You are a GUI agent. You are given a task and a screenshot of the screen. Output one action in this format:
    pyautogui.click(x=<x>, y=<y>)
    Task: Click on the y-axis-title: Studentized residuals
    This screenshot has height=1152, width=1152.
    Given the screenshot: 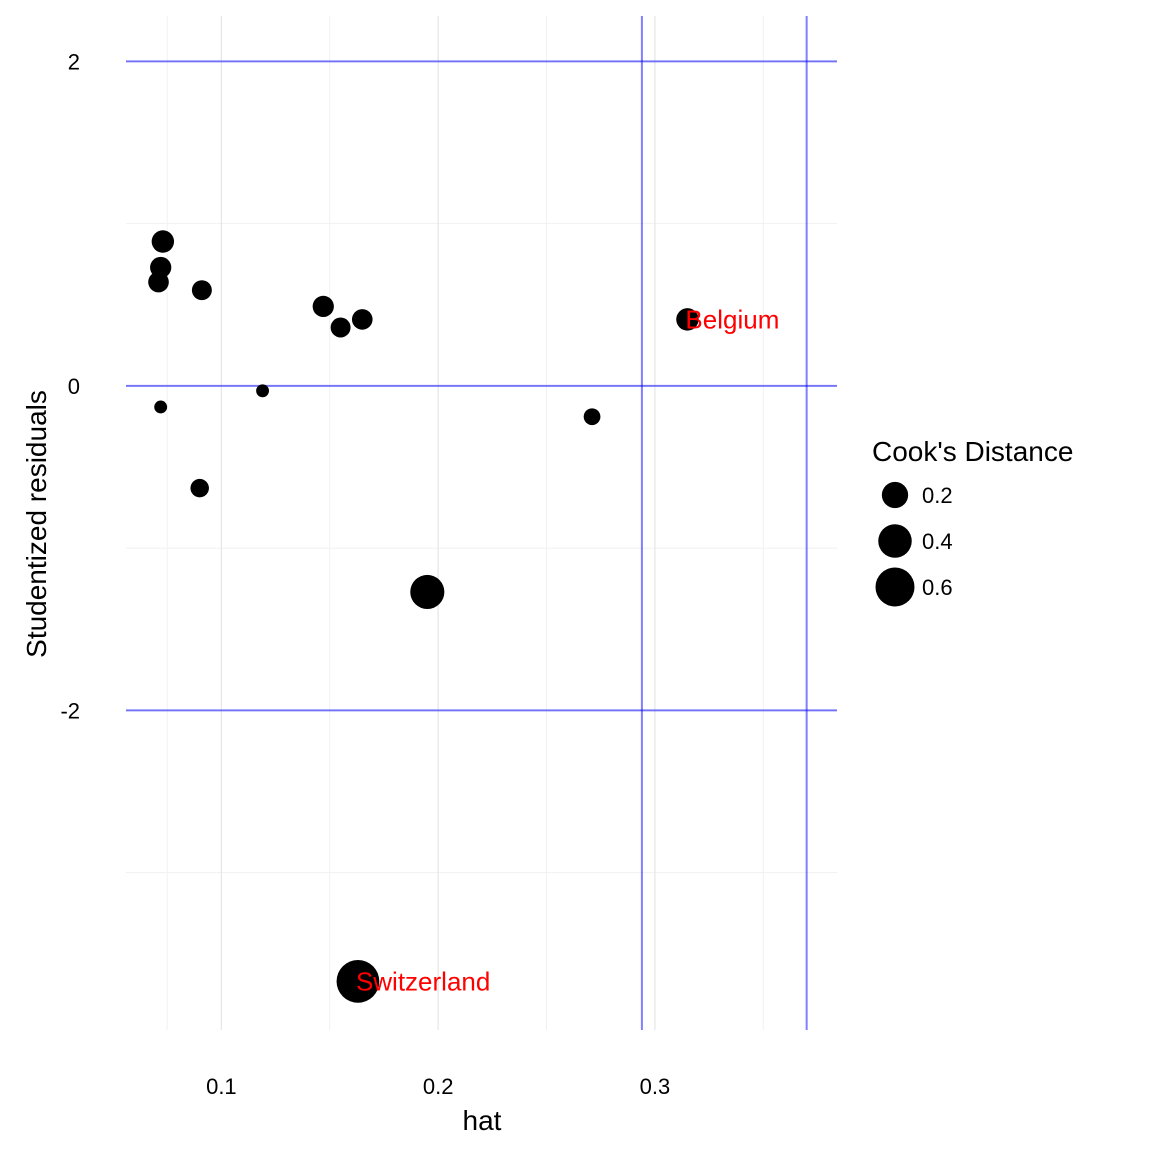 What is the action you would take?
    pyautogui.click(x=36, y=524)
    